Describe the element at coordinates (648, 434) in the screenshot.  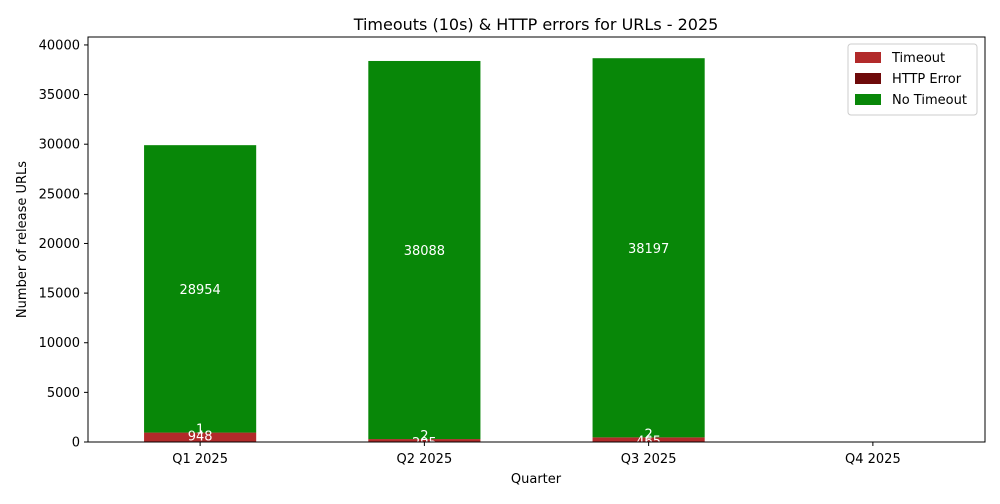
I see `data-label-http-error-3: 2` at that location.